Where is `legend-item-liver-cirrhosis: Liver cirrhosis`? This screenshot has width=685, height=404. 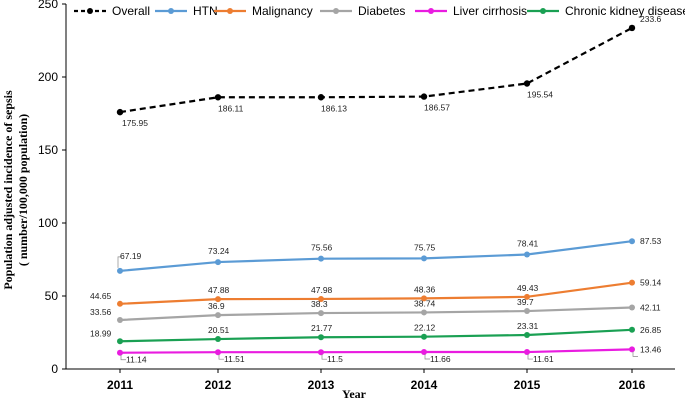 legend-item-liver-cirrhosis: Liver cirrhosis is located at coordinates (471, 11).